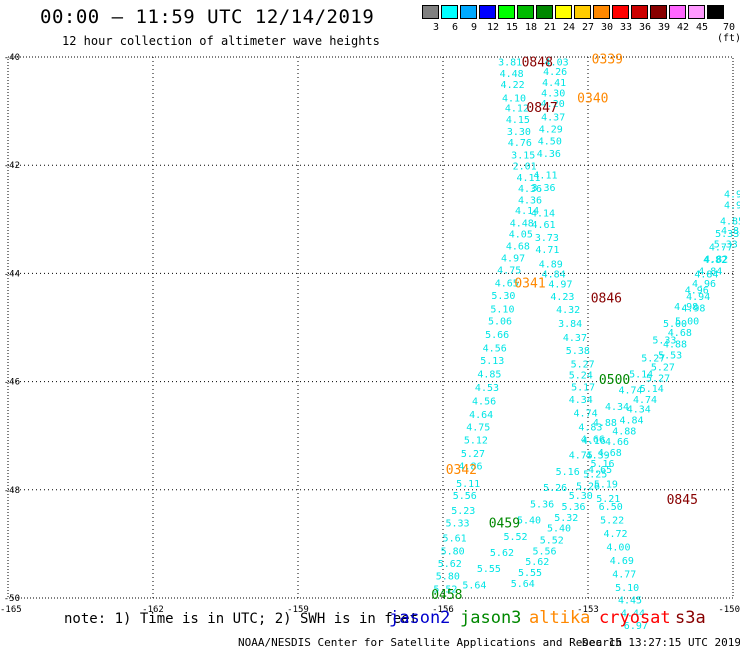 The height and width of the screenshot is (650, 740). What do you see at coordinates (491, 618) in the screenshot?
I see `sat-legend-jason3: jason3` at bounding box center [491, 618].